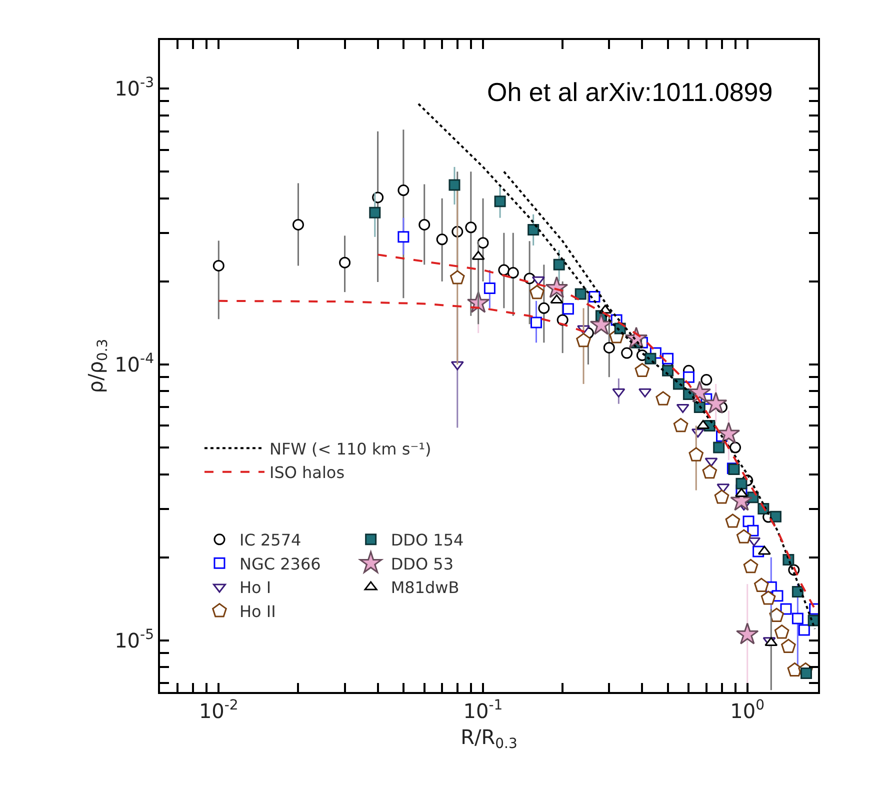 This screenshot has width=872, height=800. Describe the element at coordinates (427, 540) in the screenshot. I see `legend-label: DDO 154` at that location.